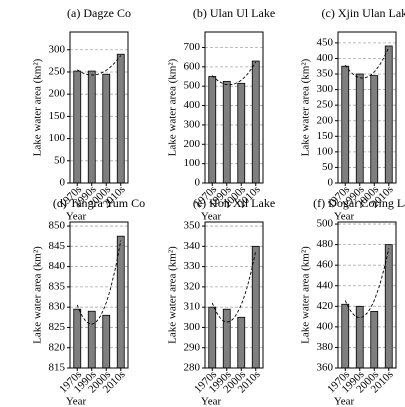 This screenshot has height=407, width=405. What do you see at coordinates (325, 42) in the screenshot?
I see `y-tick-label: 450` at bounding box center [325, 42].